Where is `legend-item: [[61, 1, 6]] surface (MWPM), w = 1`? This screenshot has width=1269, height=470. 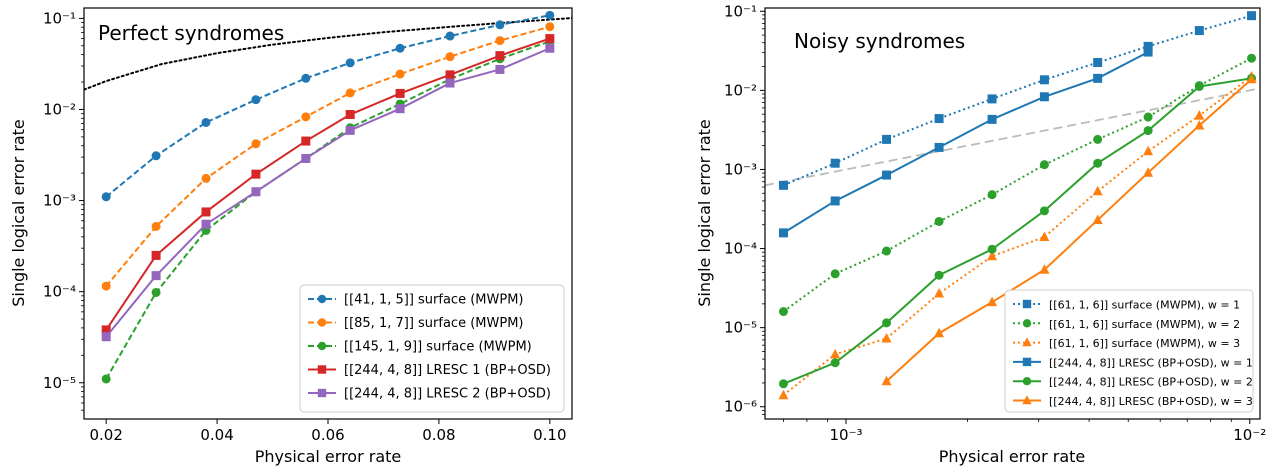
legend-item: [[61, 1, 6]] surface (MWPM), w = 1 is located at coordinates (1126, 305).